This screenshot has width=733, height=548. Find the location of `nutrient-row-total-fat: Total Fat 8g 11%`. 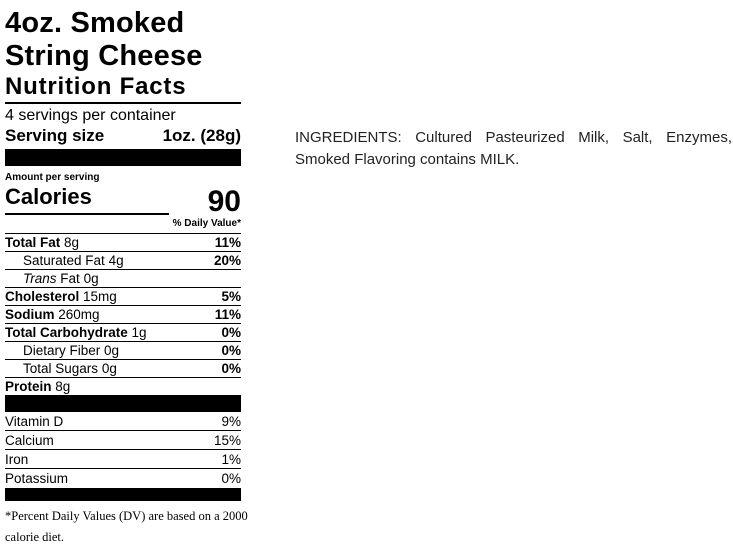

nutrient-row-total-fat: Total Fat 8g 11% is located at coordinates (123, 242).